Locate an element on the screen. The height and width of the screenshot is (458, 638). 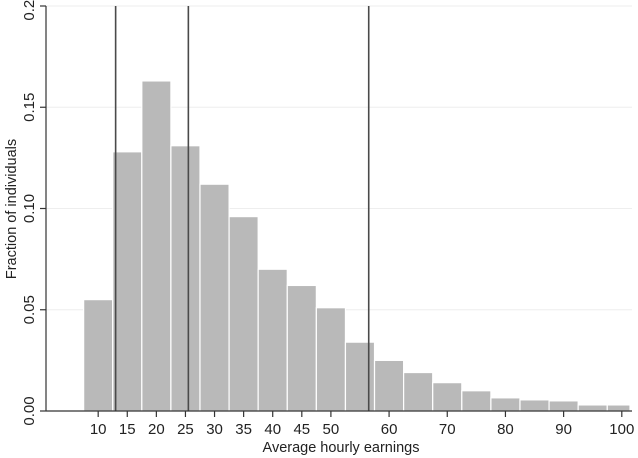
x-tick-label: 40 is located at coordinates (272, 429).